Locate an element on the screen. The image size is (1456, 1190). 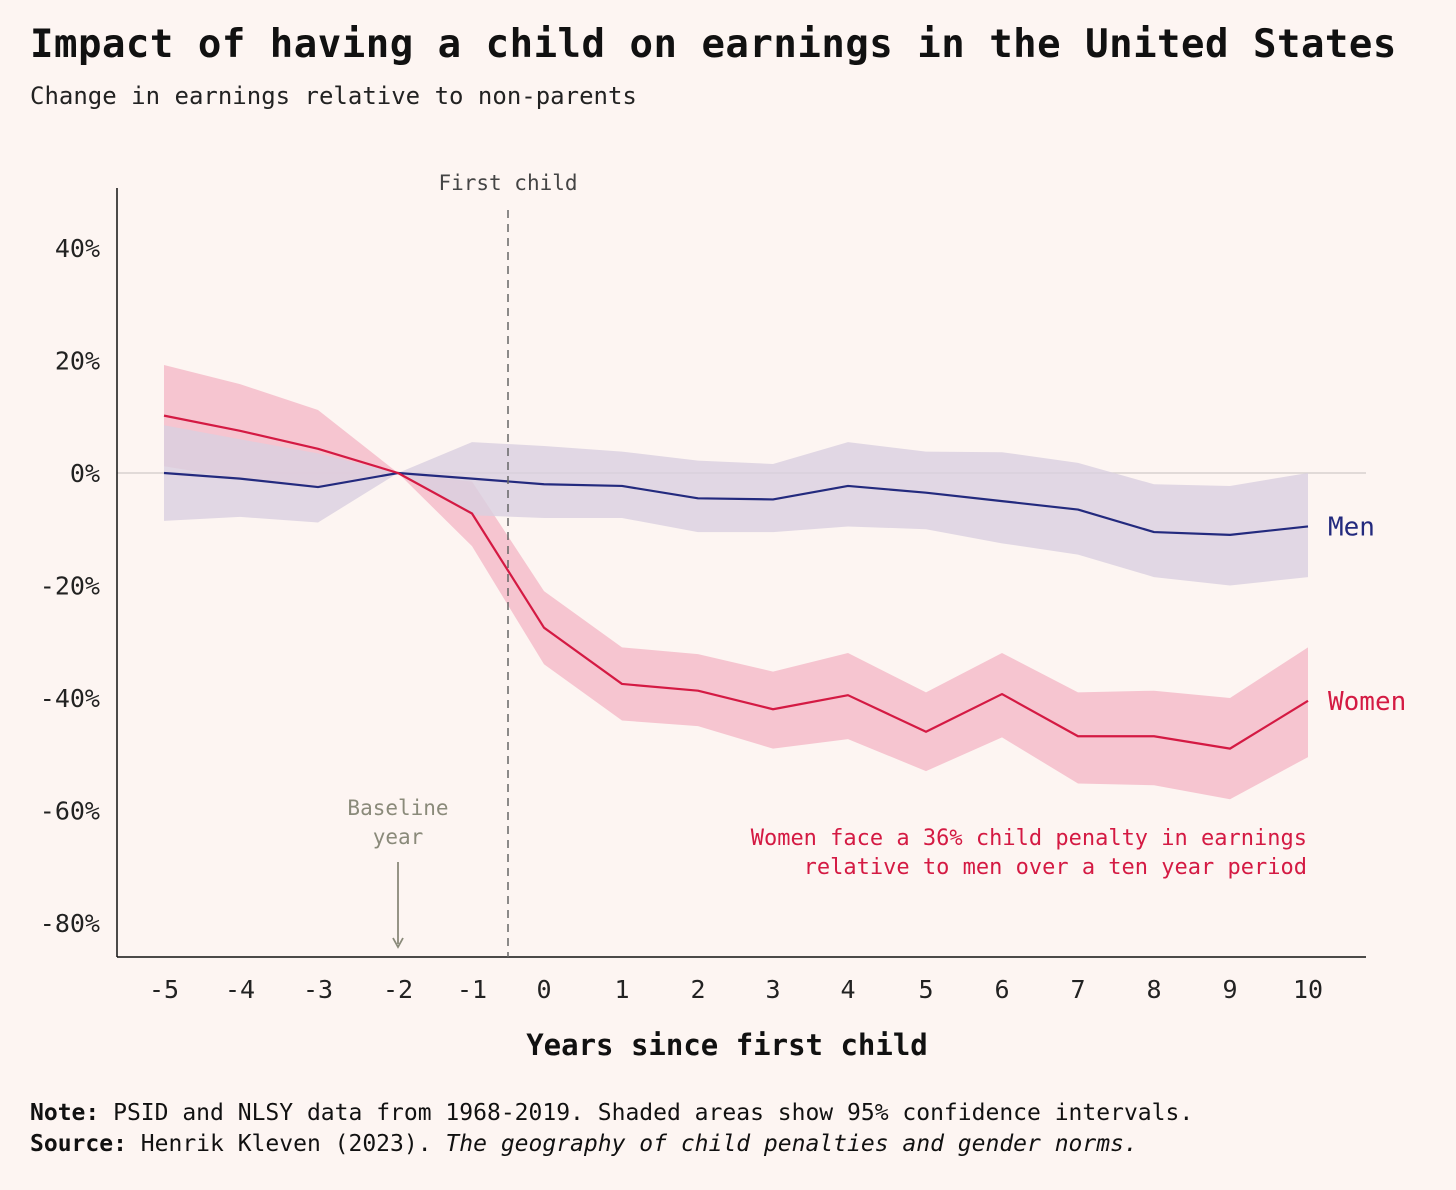
first-child-label: First child is located at coordinates (507, 183).